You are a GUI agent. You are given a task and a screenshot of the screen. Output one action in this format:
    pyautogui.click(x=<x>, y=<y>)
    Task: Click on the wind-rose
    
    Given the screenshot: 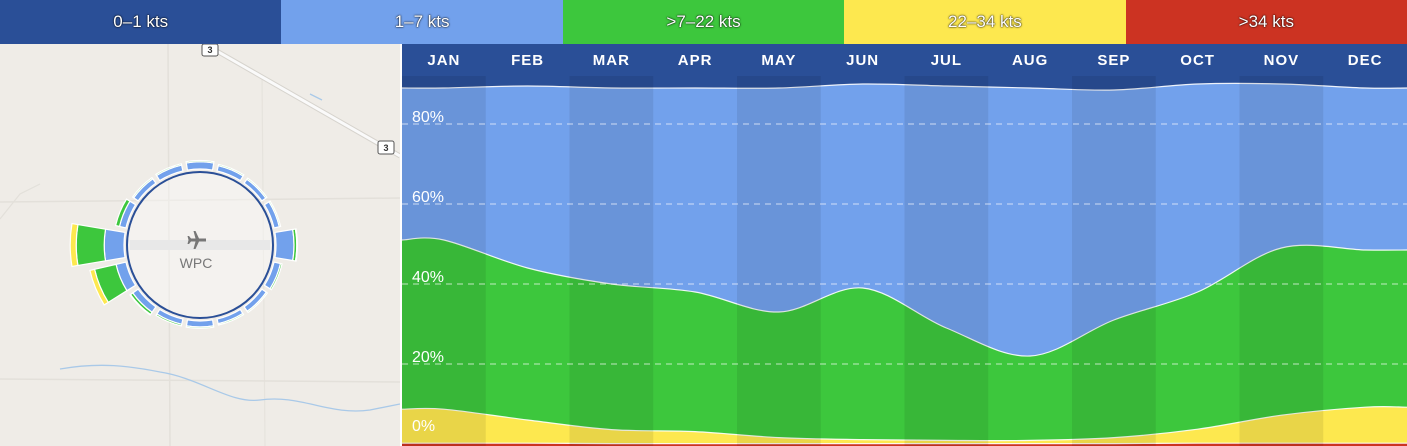 What is the action you would take?
    pyautogui.click(x=183, y=244)
    